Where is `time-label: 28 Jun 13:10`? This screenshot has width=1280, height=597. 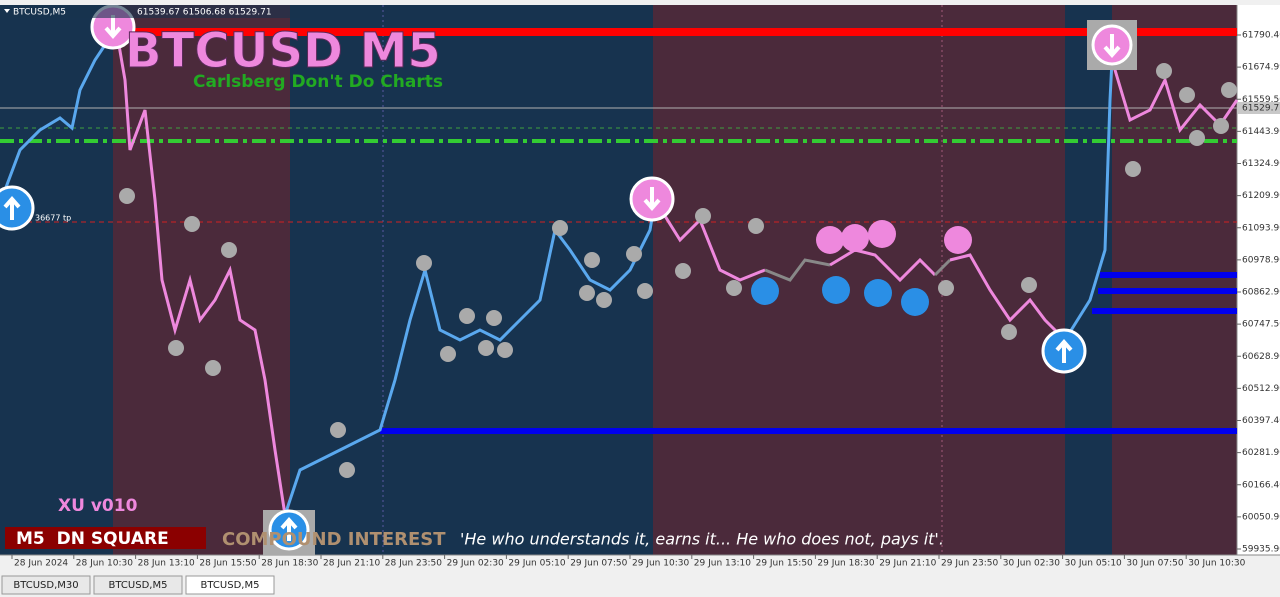
time-label: 28 Jun 13:10 is located at coordinates (166, 564).